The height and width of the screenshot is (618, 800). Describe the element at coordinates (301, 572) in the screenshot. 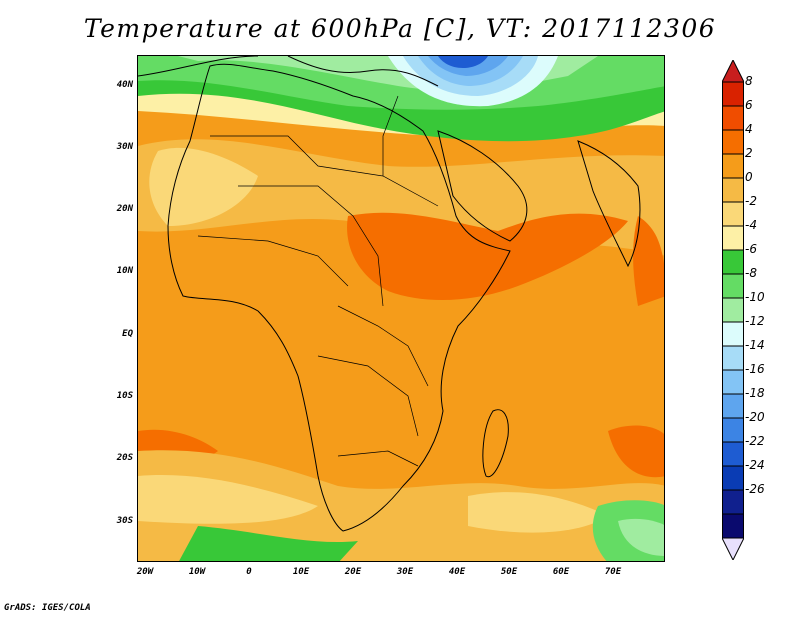

I see `lon-label: 10E` at that location.